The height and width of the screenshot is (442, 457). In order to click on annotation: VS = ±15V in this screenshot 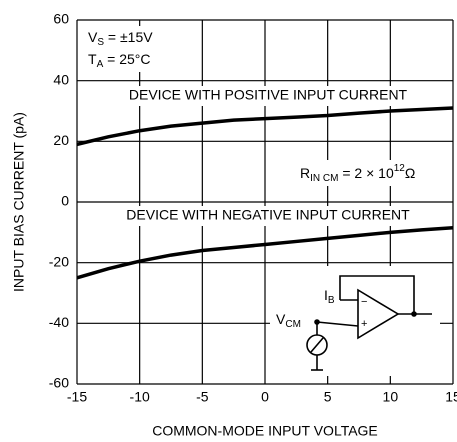, I will do `click(120, 38)`.